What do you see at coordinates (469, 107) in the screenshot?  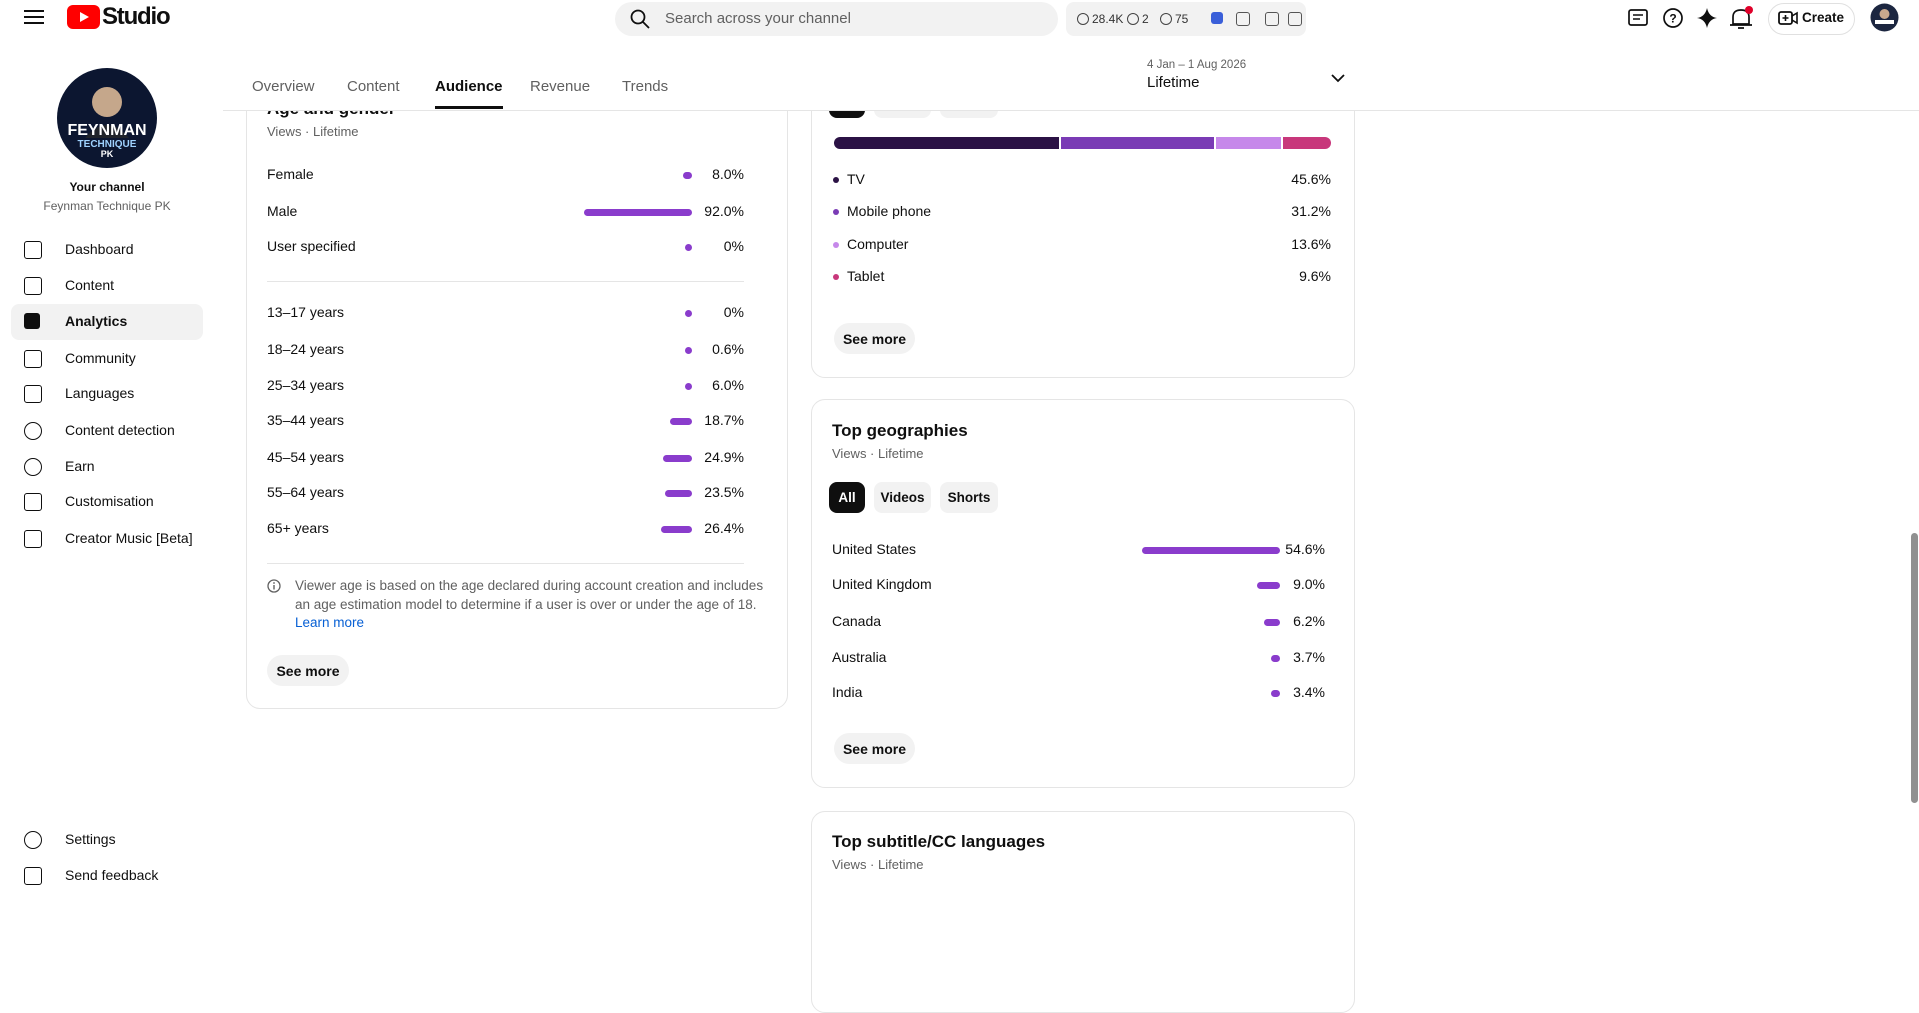 I see `tab-underline` at bounding box center [469, 107].